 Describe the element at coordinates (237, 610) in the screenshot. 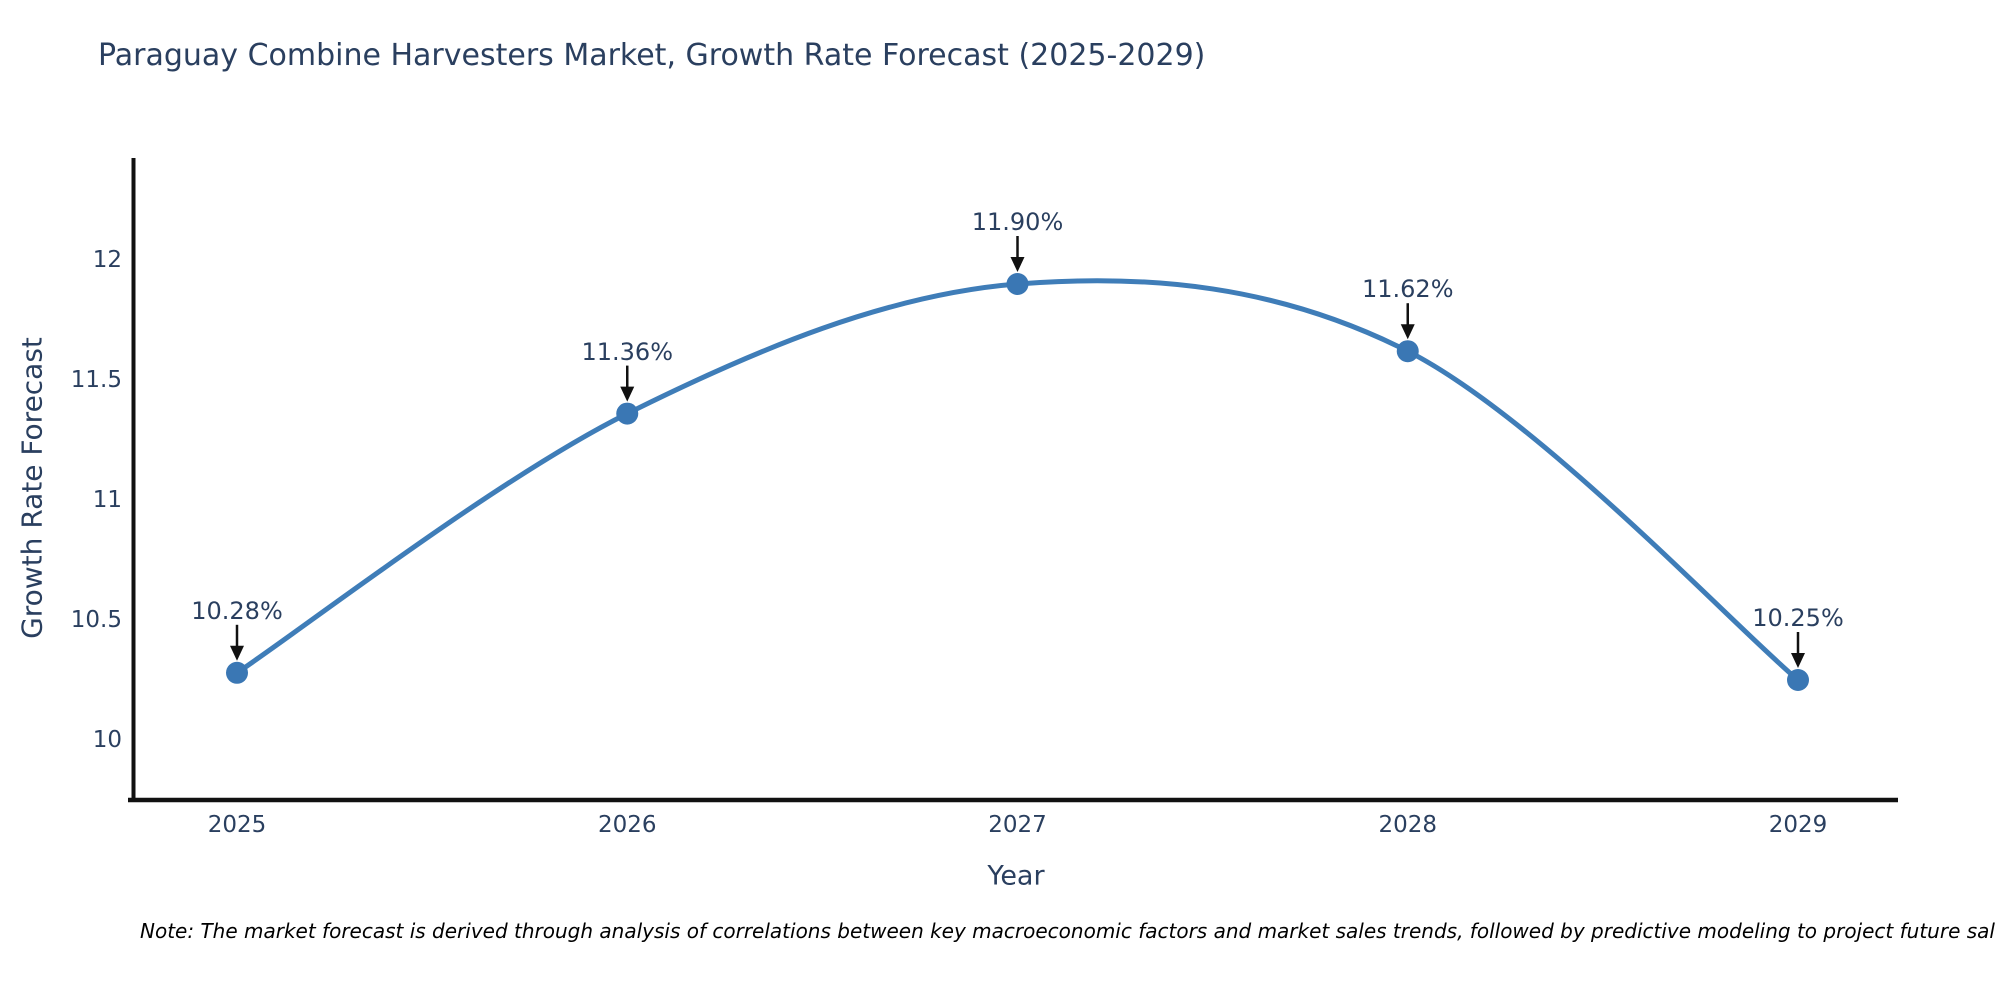

I see `annotation-label-2025: 10.28%` at that location.